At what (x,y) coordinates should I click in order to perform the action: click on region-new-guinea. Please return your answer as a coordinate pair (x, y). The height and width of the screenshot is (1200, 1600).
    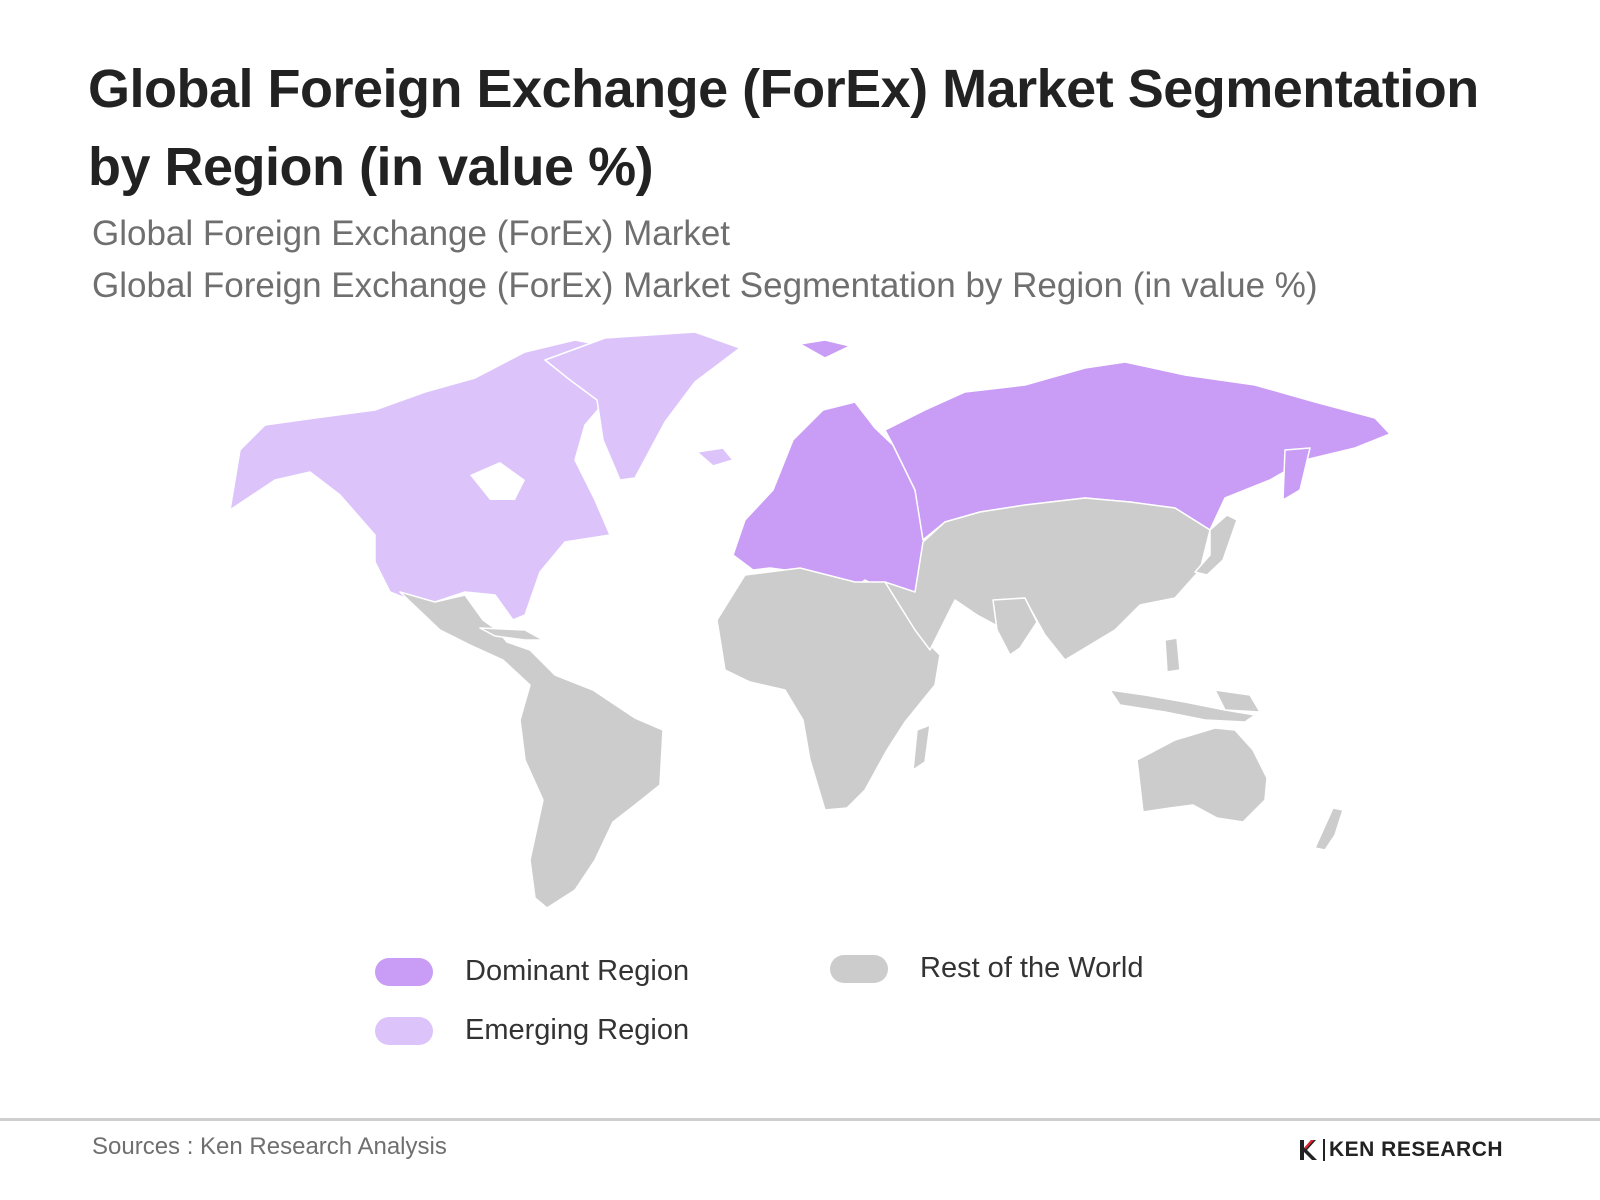
    Looking at the image, I should click on (1237, 701).